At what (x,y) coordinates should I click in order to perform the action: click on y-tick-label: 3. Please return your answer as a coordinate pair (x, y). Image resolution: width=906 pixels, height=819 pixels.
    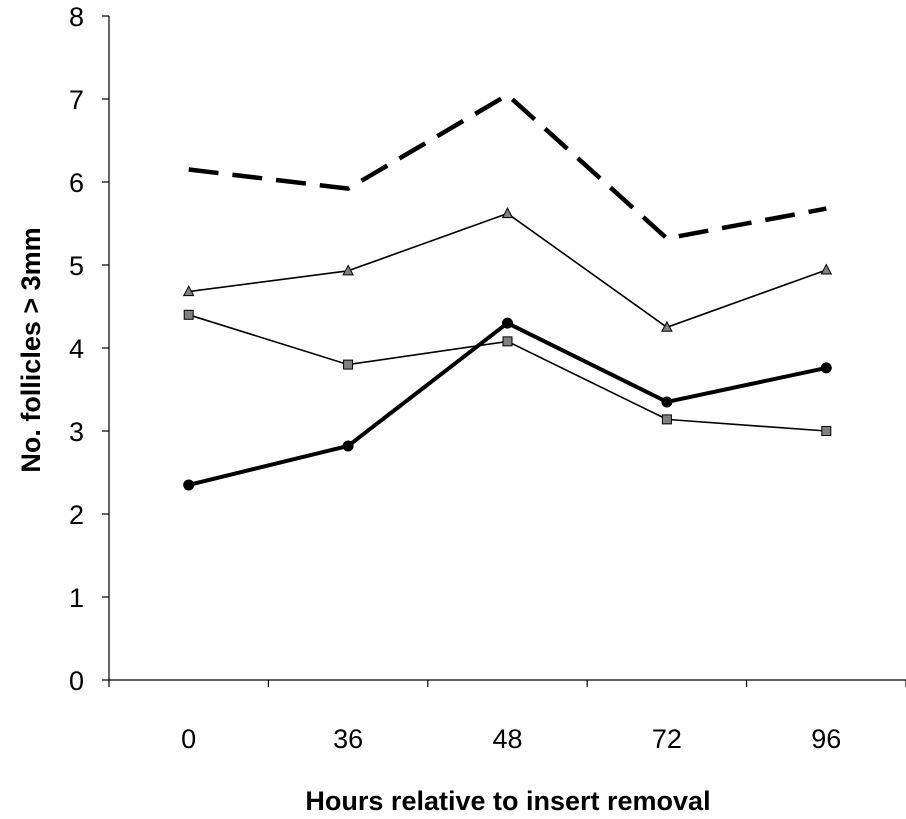
    Looking at the image, I should click on (76, 432).